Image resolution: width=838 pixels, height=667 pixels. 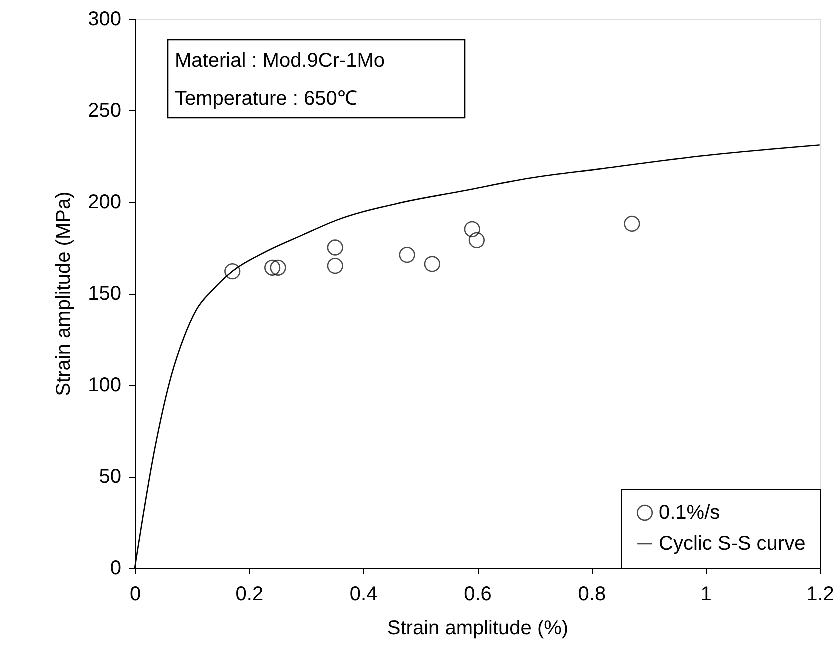 I want to click on y-axis-title: Strain amplitude (MPa), so click(x=64, y=294).